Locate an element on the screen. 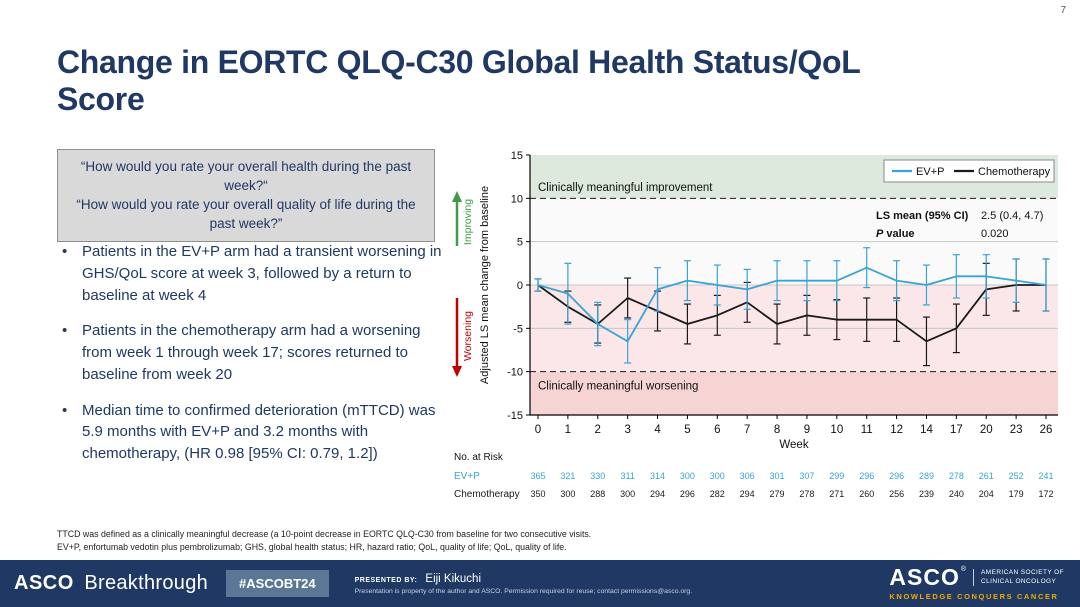 The width and height of the screenshot is (1080, 607). series-ev-p is located at coordinates (792, 305).